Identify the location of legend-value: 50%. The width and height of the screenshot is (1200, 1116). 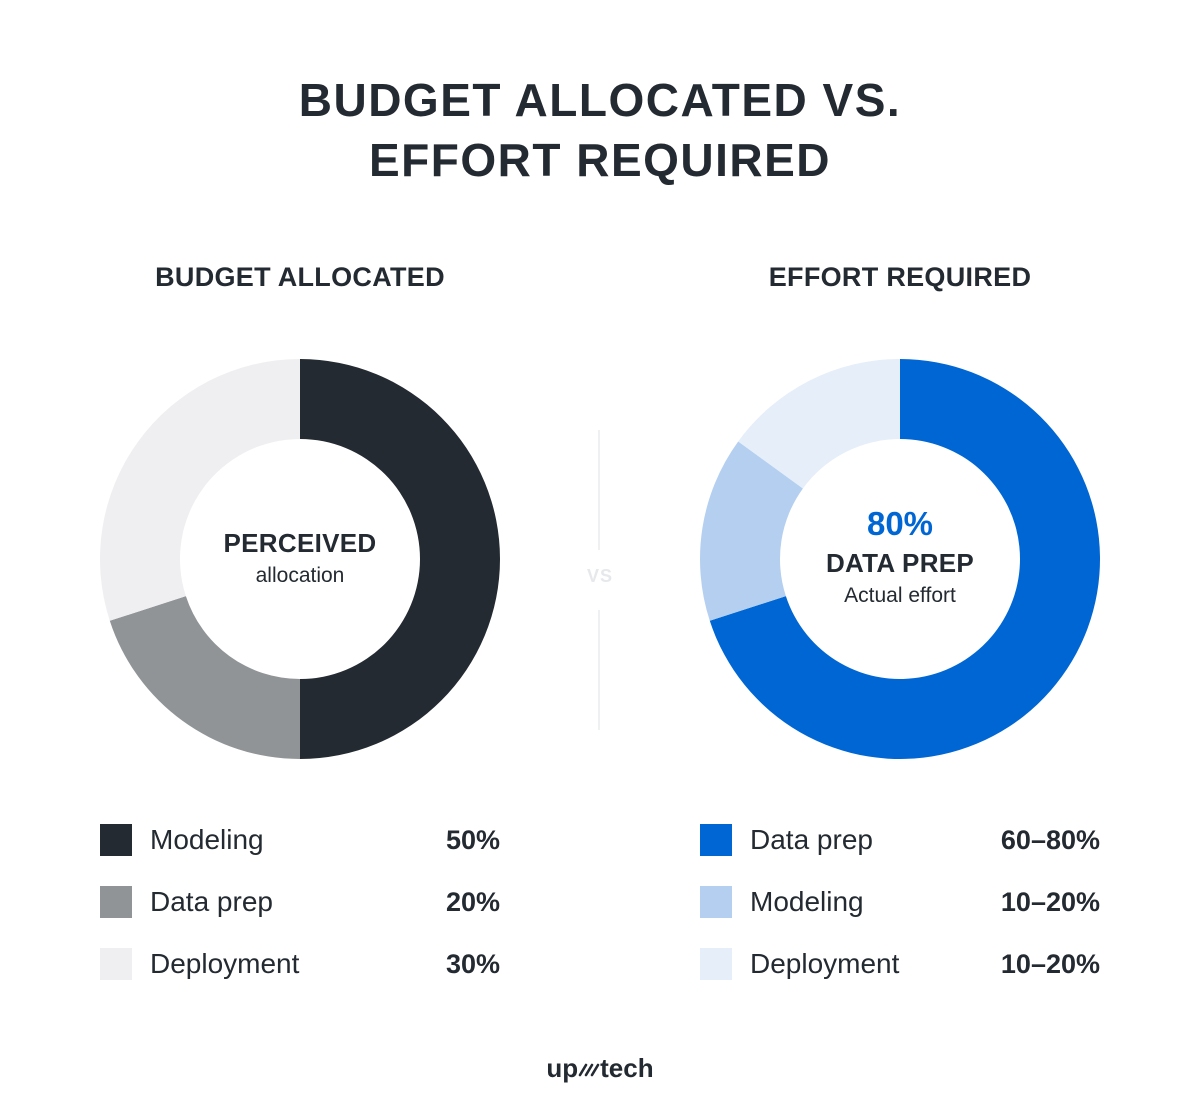
(472, 840).